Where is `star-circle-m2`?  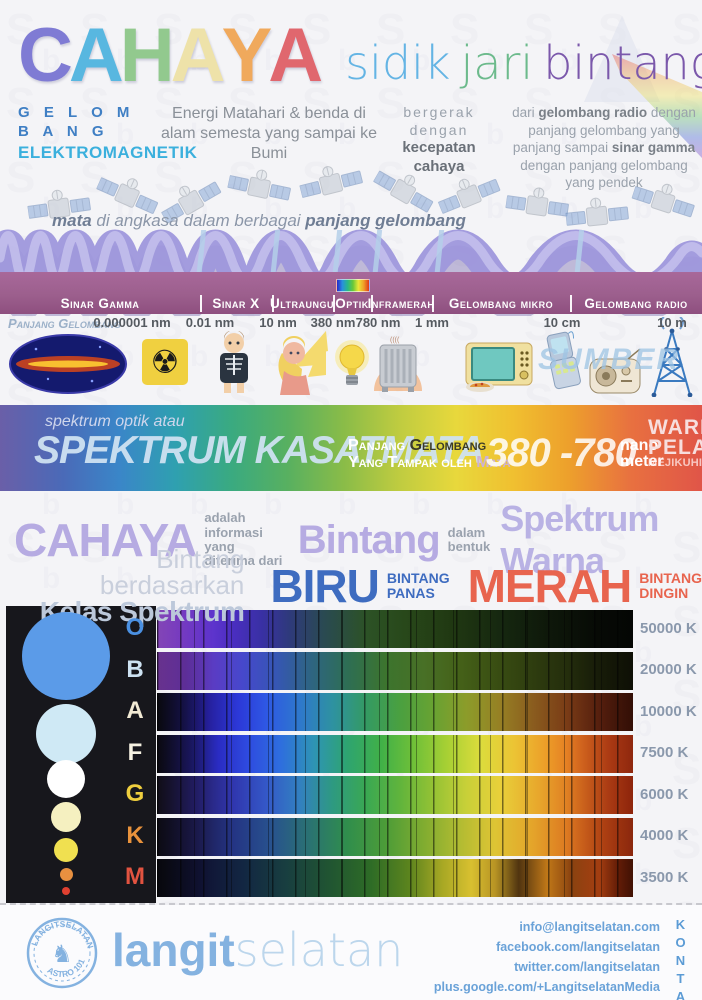 star-circle-m2 is located at coordinates (66, 891).